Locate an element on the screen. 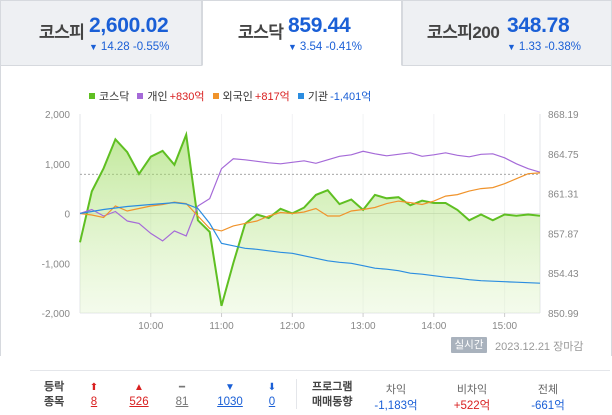 Image resolution: width=612 pixels, height=415 pixels. x-tick-label: 12:00 is located at coordinates (292, 326).